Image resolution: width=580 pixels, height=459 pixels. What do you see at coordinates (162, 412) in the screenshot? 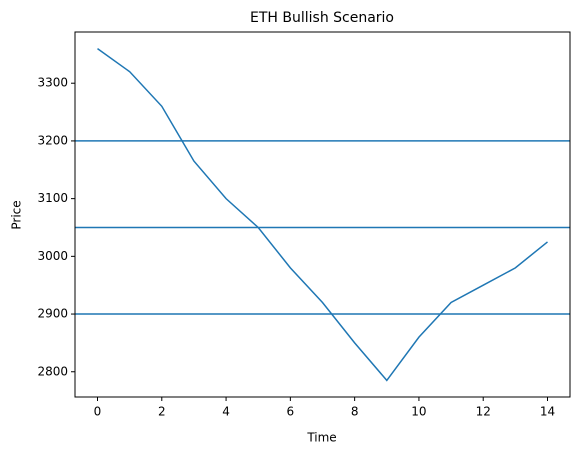
I see `x-tick-label: 2` at bounding box center [162, 412].